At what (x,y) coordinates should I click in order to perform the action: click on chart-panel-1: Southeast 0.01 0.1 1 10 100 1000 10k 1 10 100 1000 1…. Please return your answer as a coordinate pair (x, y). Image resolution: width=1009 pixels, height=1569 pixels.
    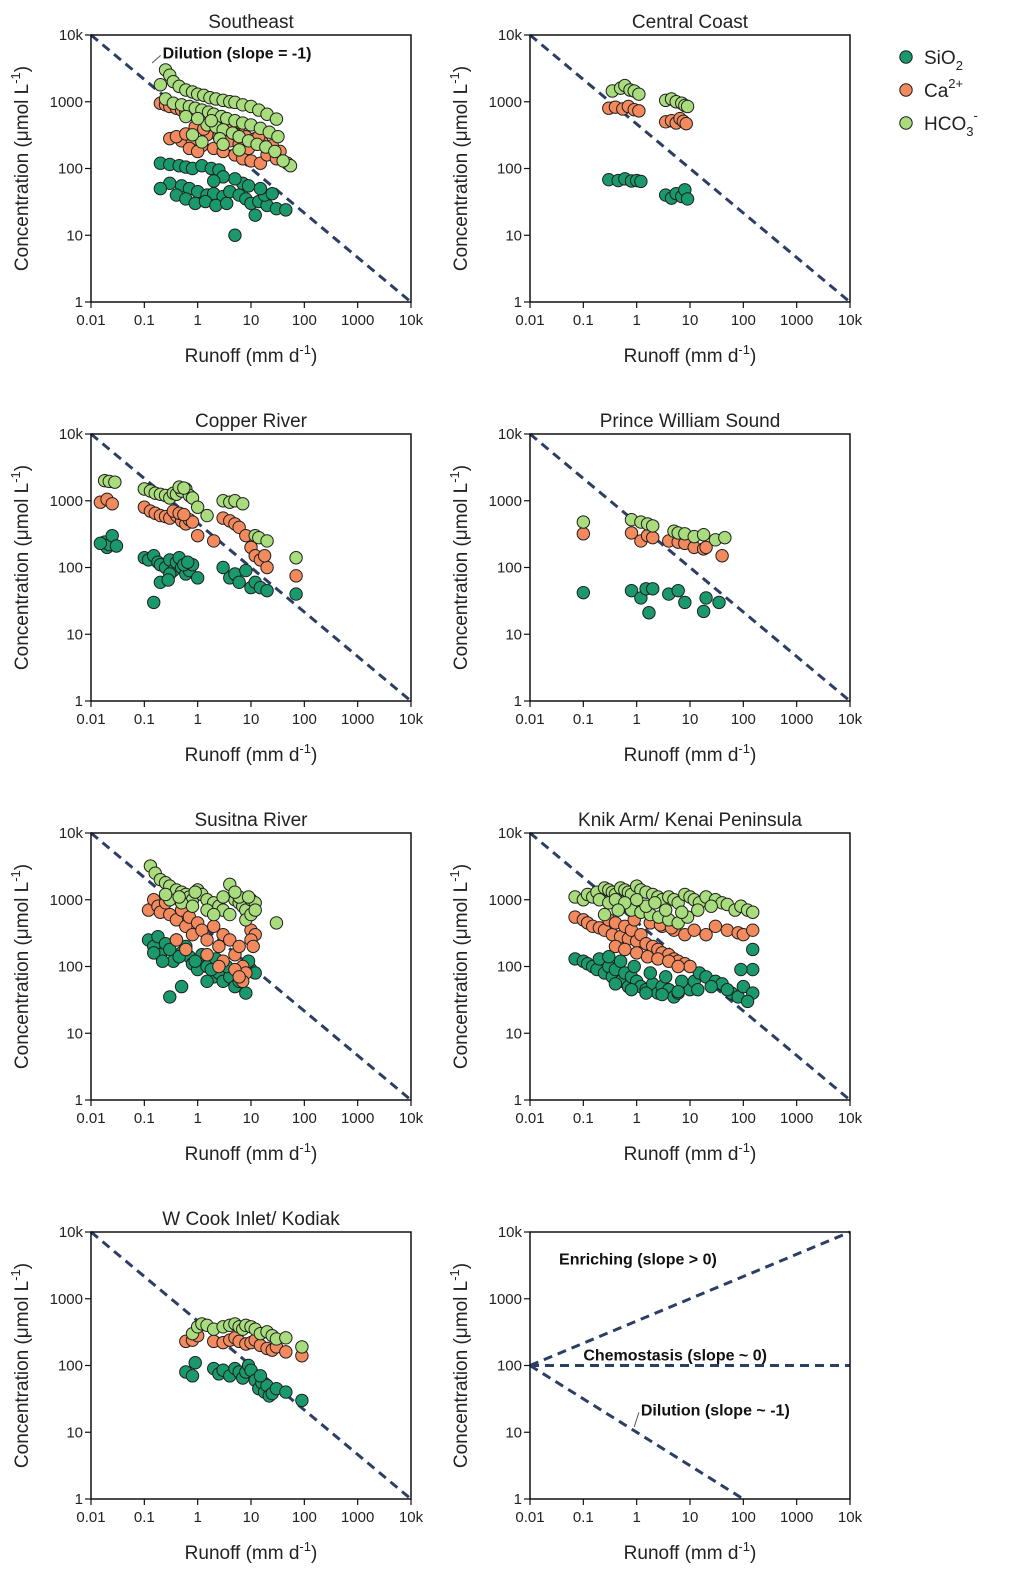
    Looking at the image, I should click on (216, 189).